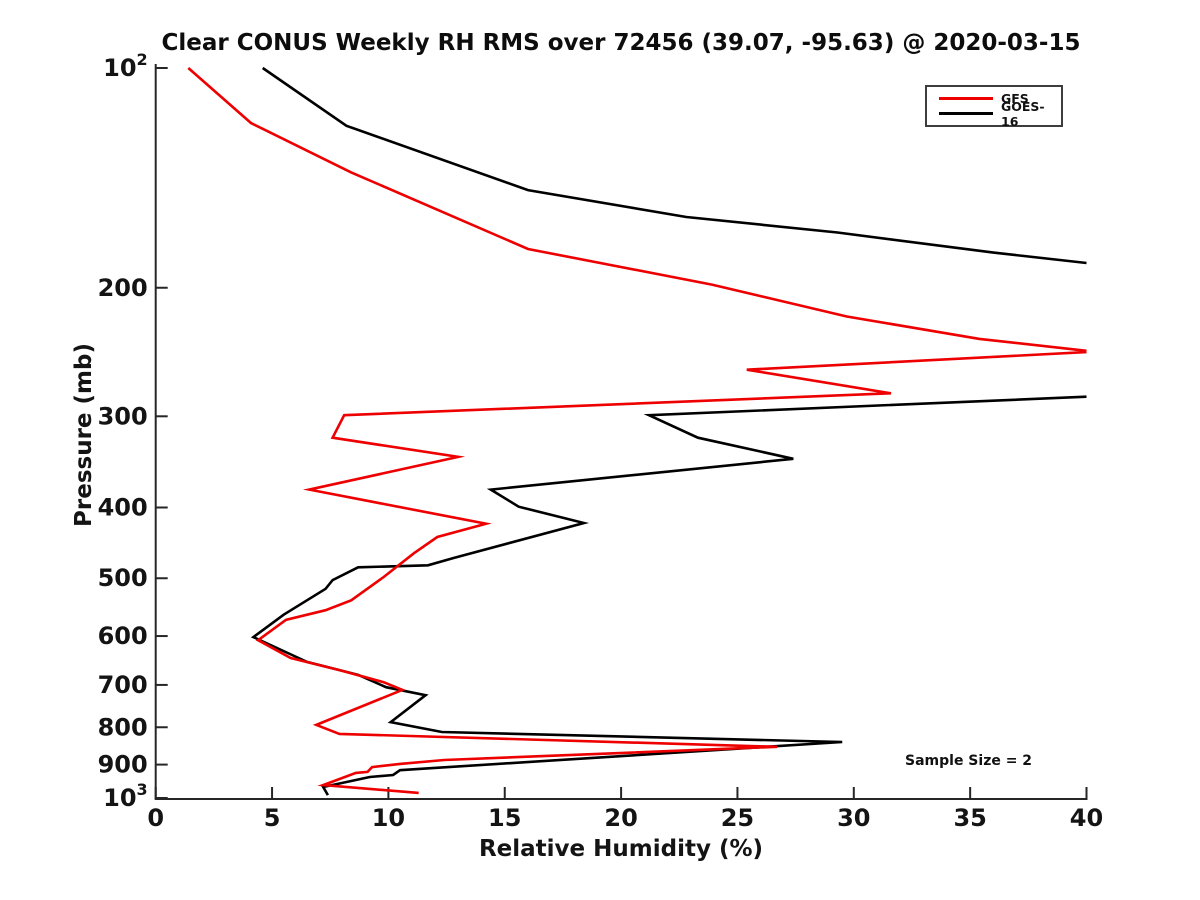  What do you see at coordinates (504, 818) in the screenshot?
I see `x-tick-label: 15` at bounding box center [504, 818].